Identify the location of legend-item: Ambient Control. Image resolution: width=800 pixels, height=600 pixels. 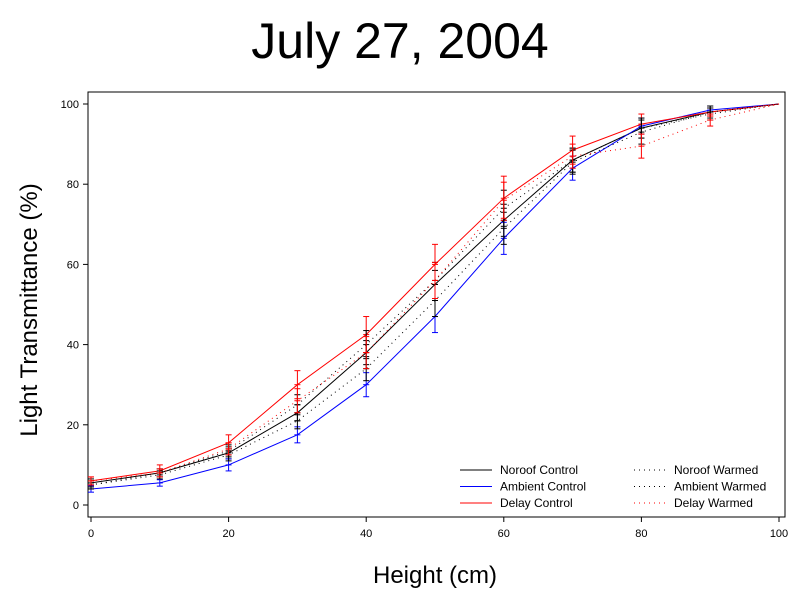
(523, 487).